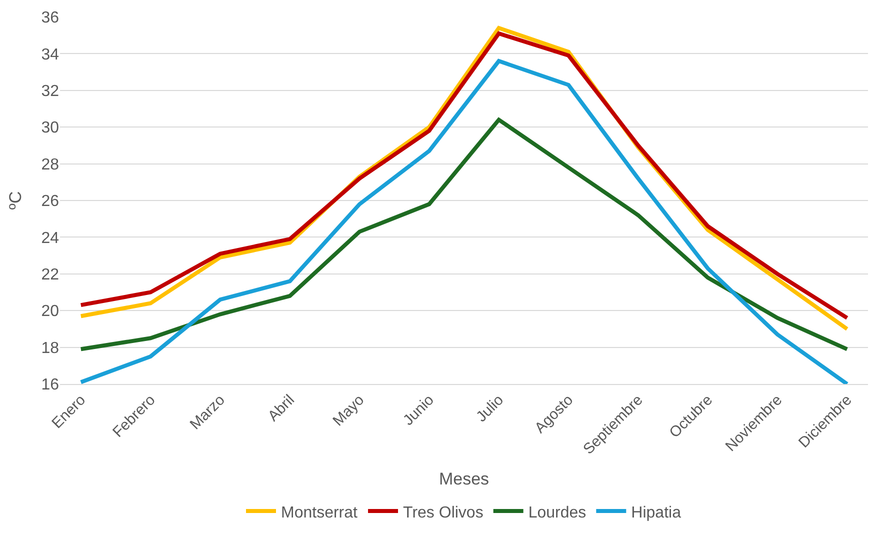 Image resolution: width=883 pixels, height=538 pixels. Describe the element at coordinates (557, 513) in the screenshot. I see `legend-label: Lourdes` at that location.